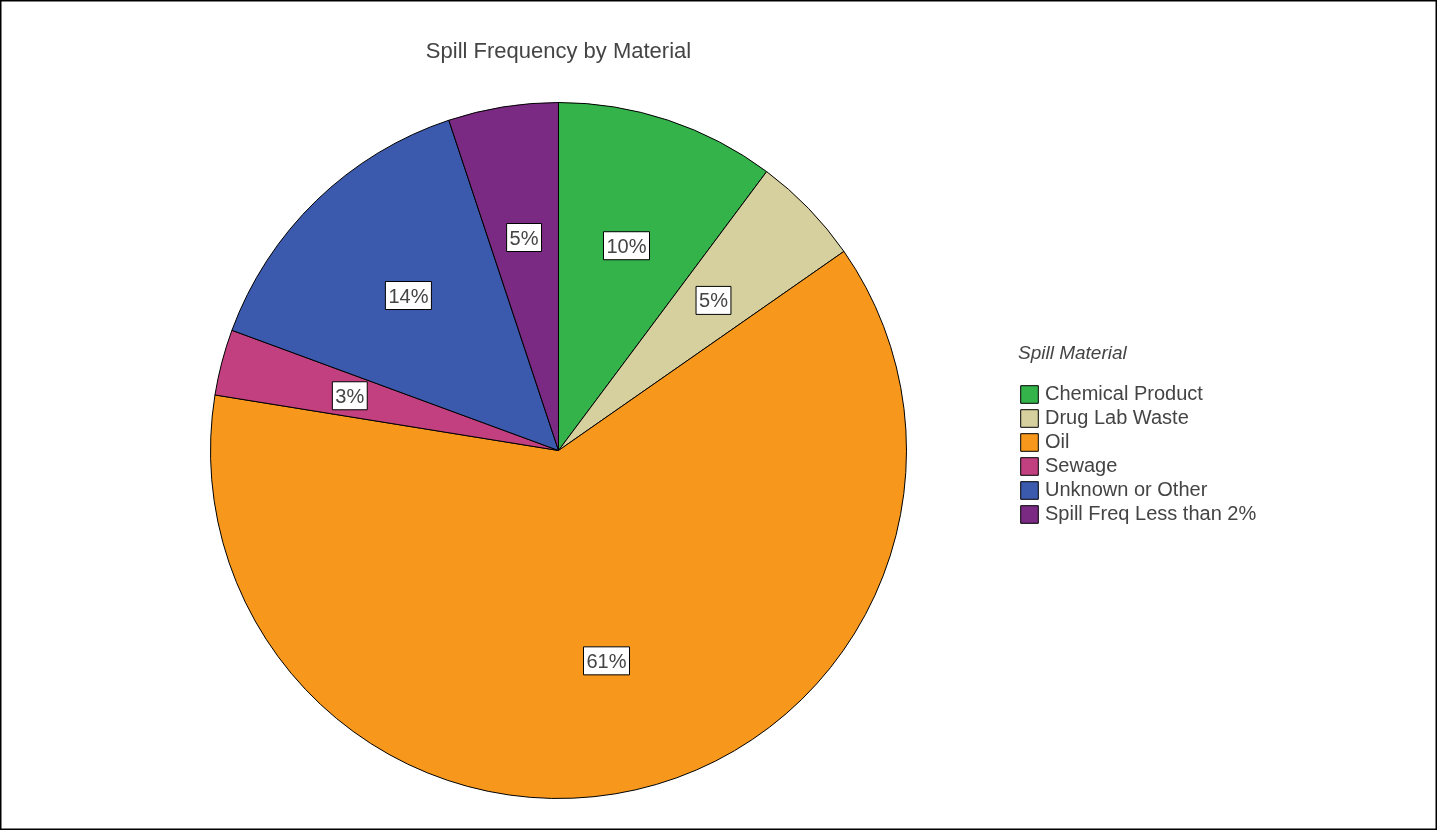  Describe the element at coordinates (606, 660) in the screenshot. I see `data-label: 61%` at that location.